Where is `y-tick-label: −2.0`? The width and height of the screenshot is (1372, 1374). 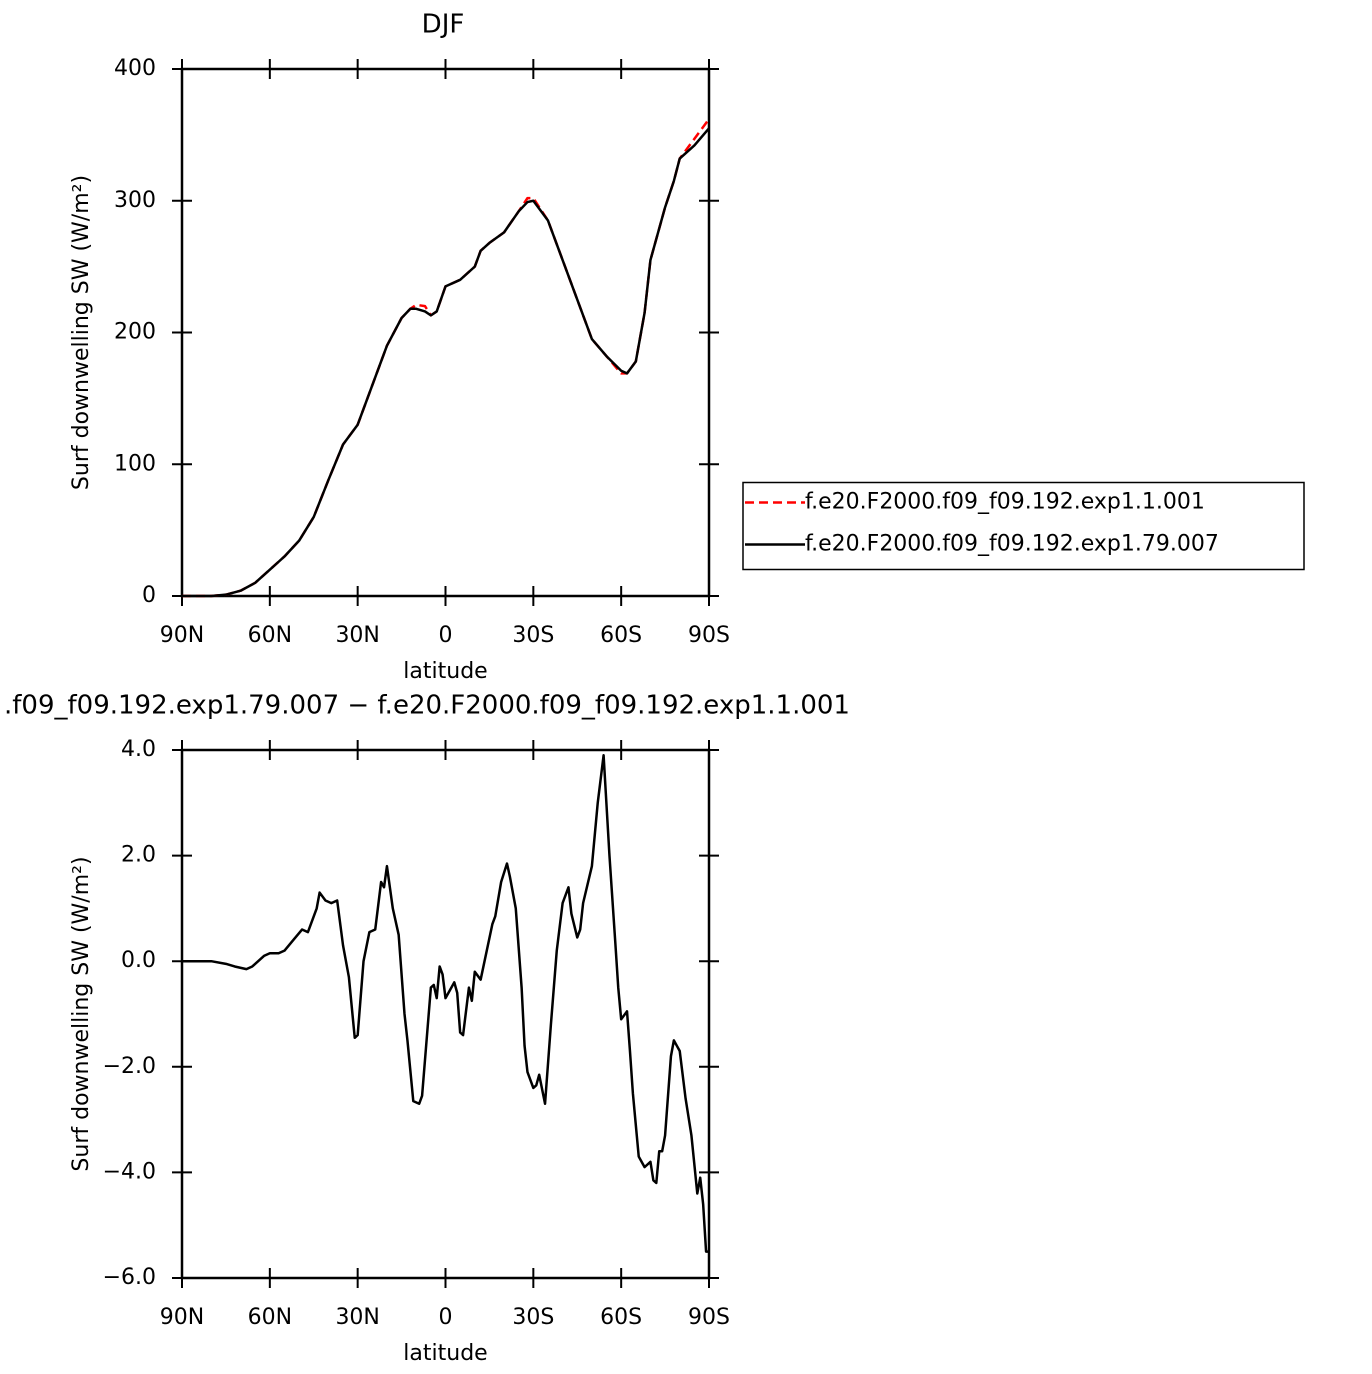 y-tick-label: −2.0 is located at coordinates (129, 1066).